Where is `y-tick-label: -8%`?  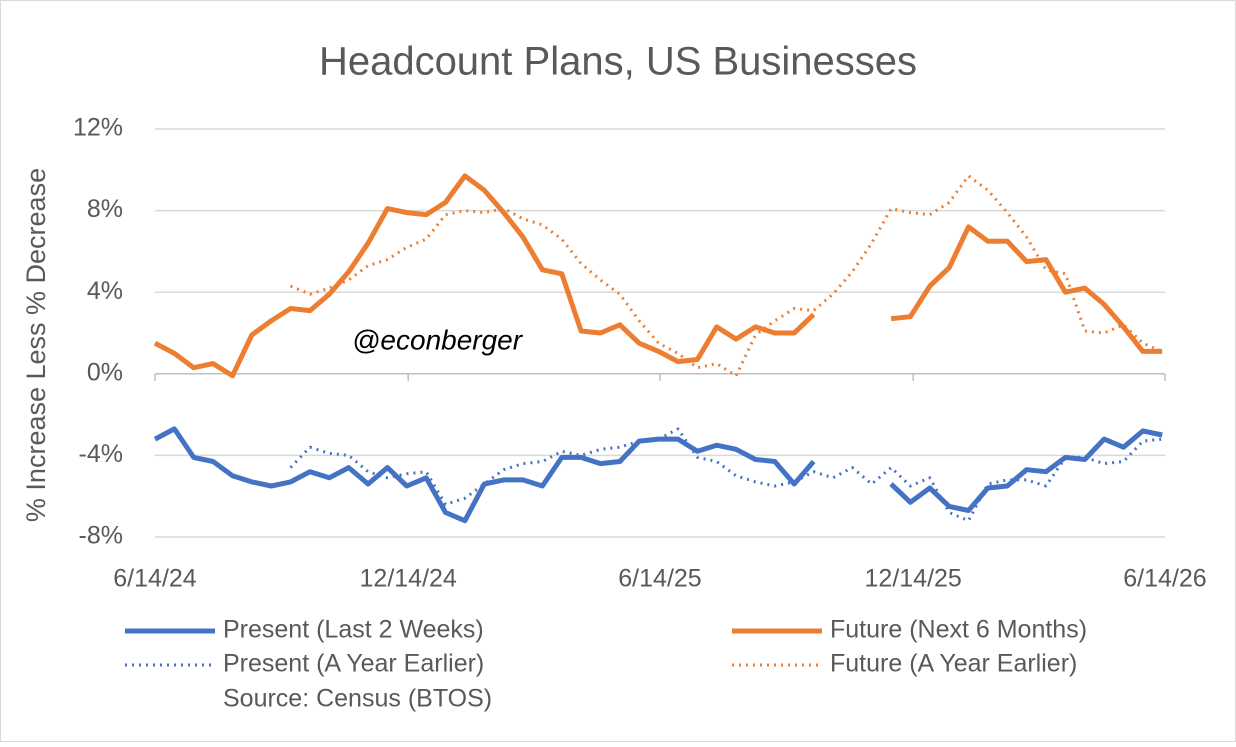
y-tick-label: -8% is located at coordinates (101, 536).